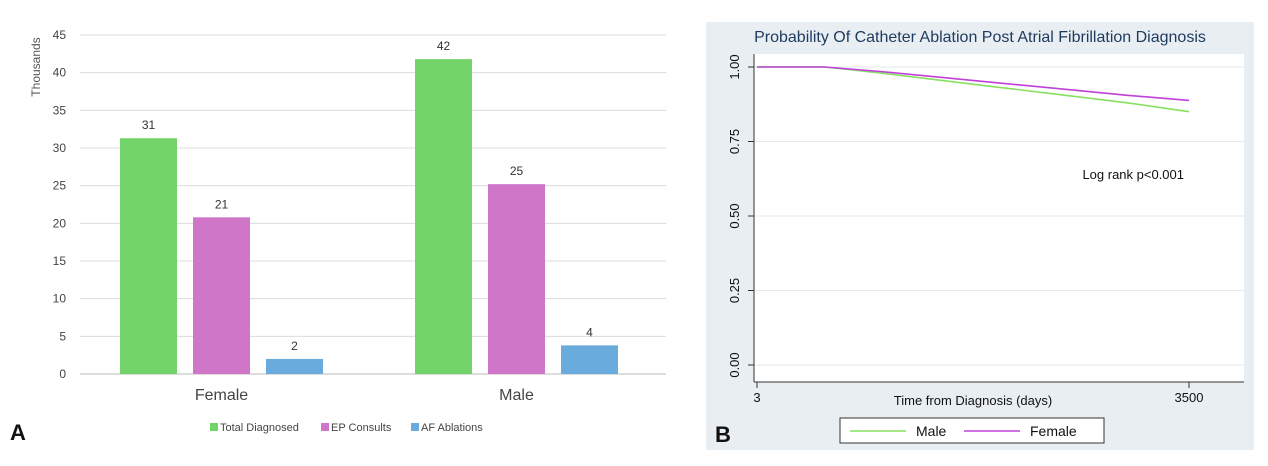 Image resolution: width=1268 pixels, height=466 pixels. What do you see at coordinates (516, 395) in the screenshot?
I see `category-label-male: Male` at bounding box center [516, 395].